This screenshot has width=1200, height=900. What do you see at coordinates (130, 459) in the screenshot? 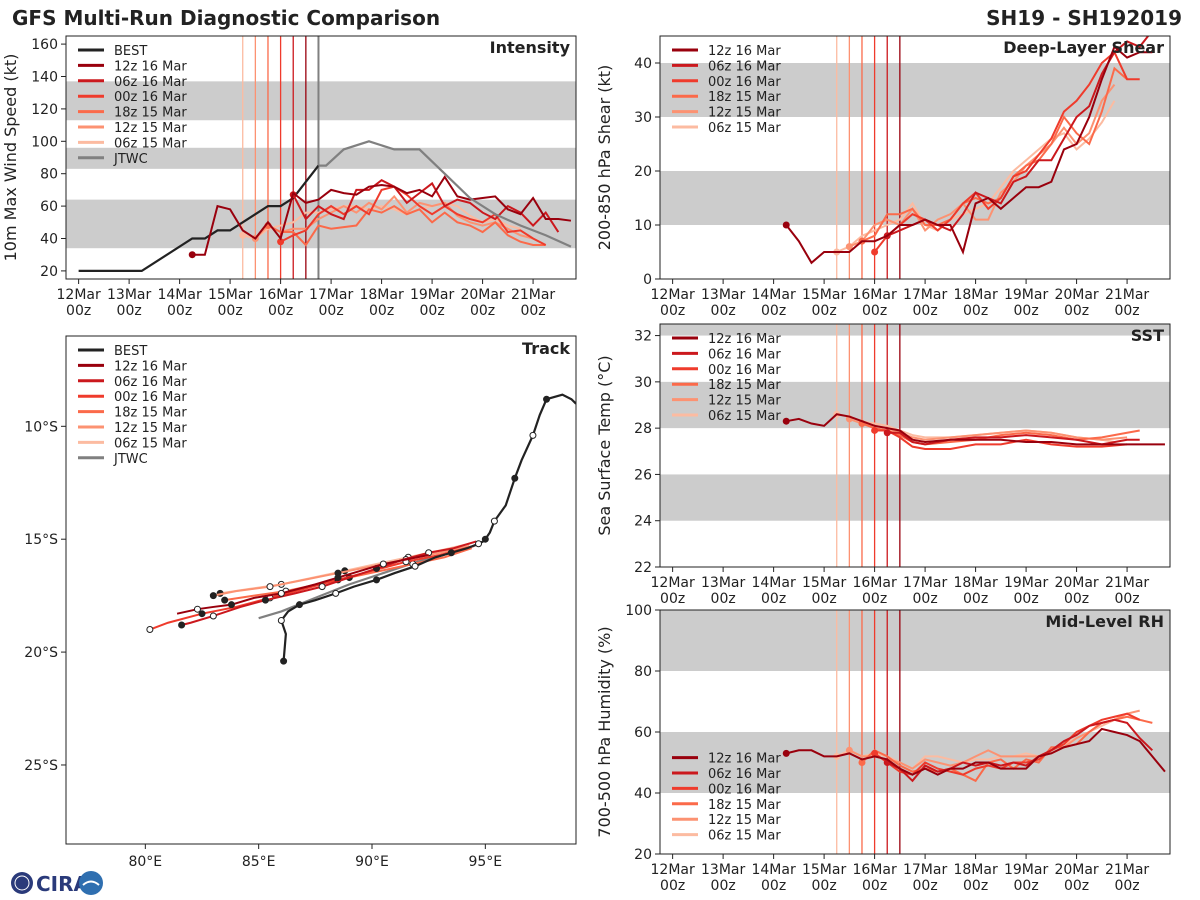
I see `track-legend-label: JTWC` at bounding box center [130, 459].